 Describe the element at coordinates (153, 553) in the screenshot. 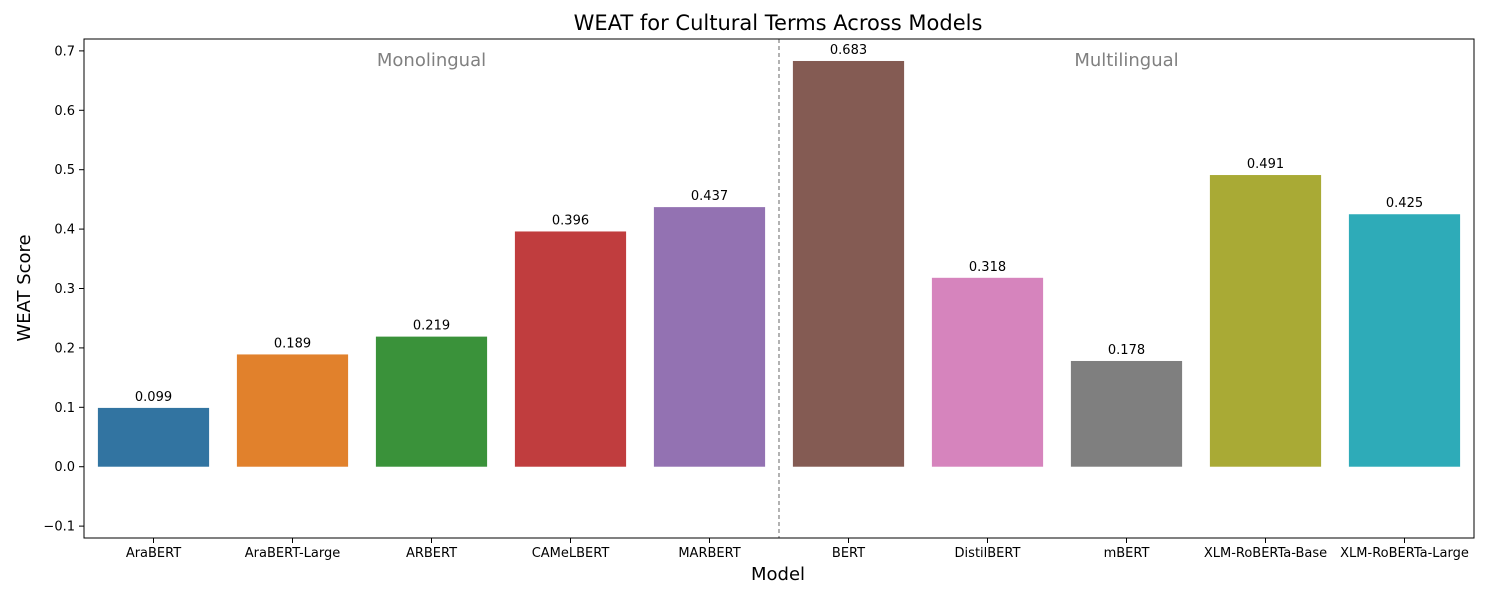

I see `x-tick-label-0: AraBERT` at that location.